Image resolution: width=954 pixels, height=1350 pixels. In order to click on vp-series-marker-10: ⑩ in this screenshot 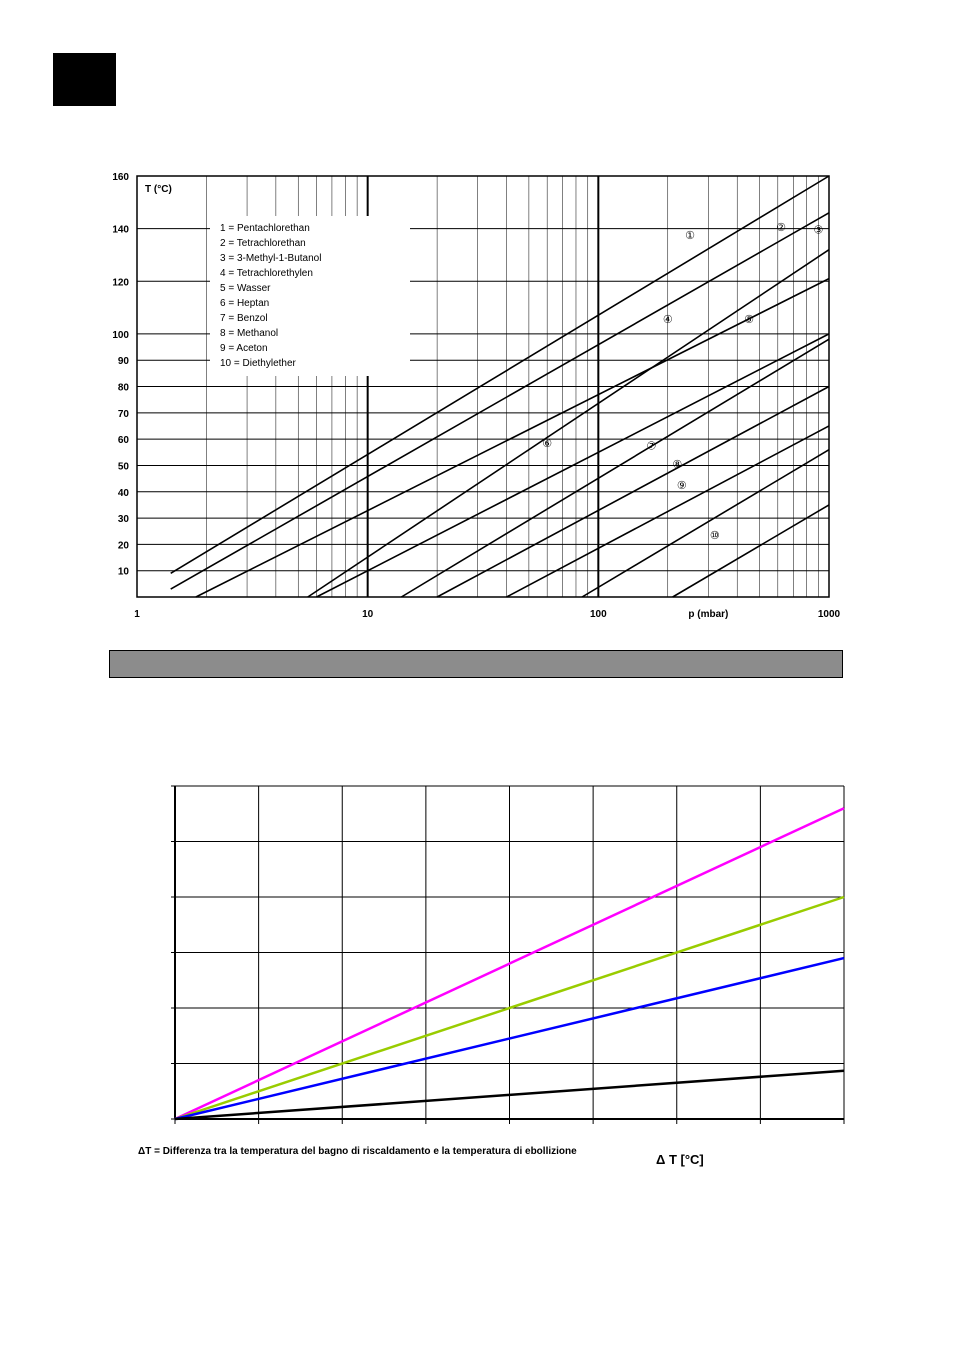, I will do `click(715, 536)`.